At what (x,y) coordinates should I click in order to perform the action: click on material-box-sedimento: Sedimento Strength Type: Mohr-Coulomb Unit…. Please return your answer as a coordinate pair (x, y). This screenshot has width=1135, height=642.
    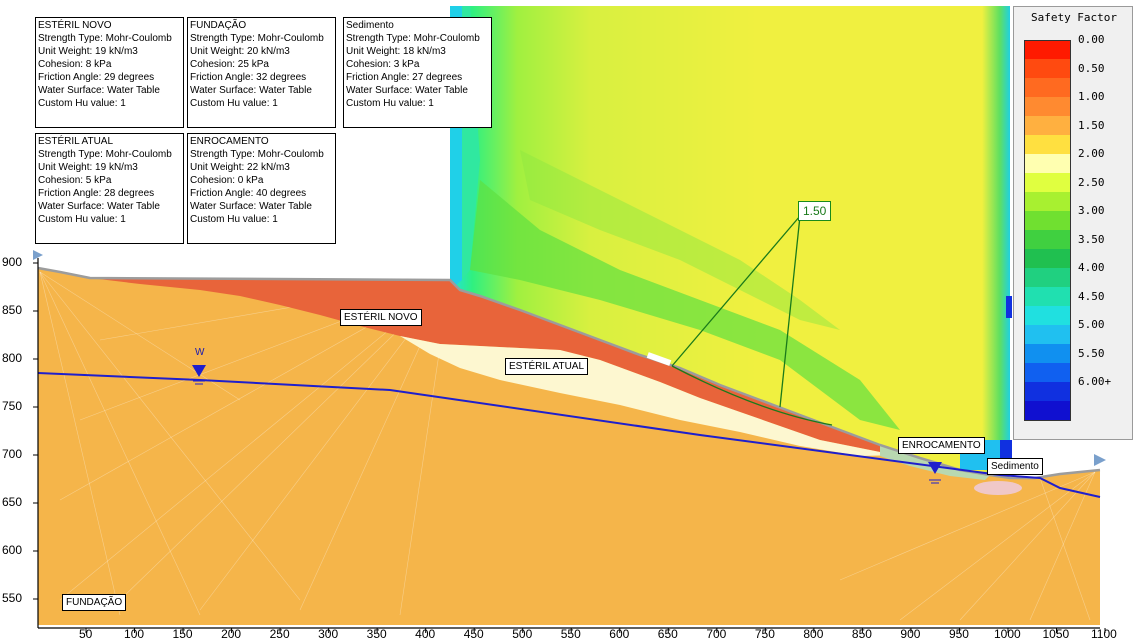
    Looking at the image, I should click on (417, 72).